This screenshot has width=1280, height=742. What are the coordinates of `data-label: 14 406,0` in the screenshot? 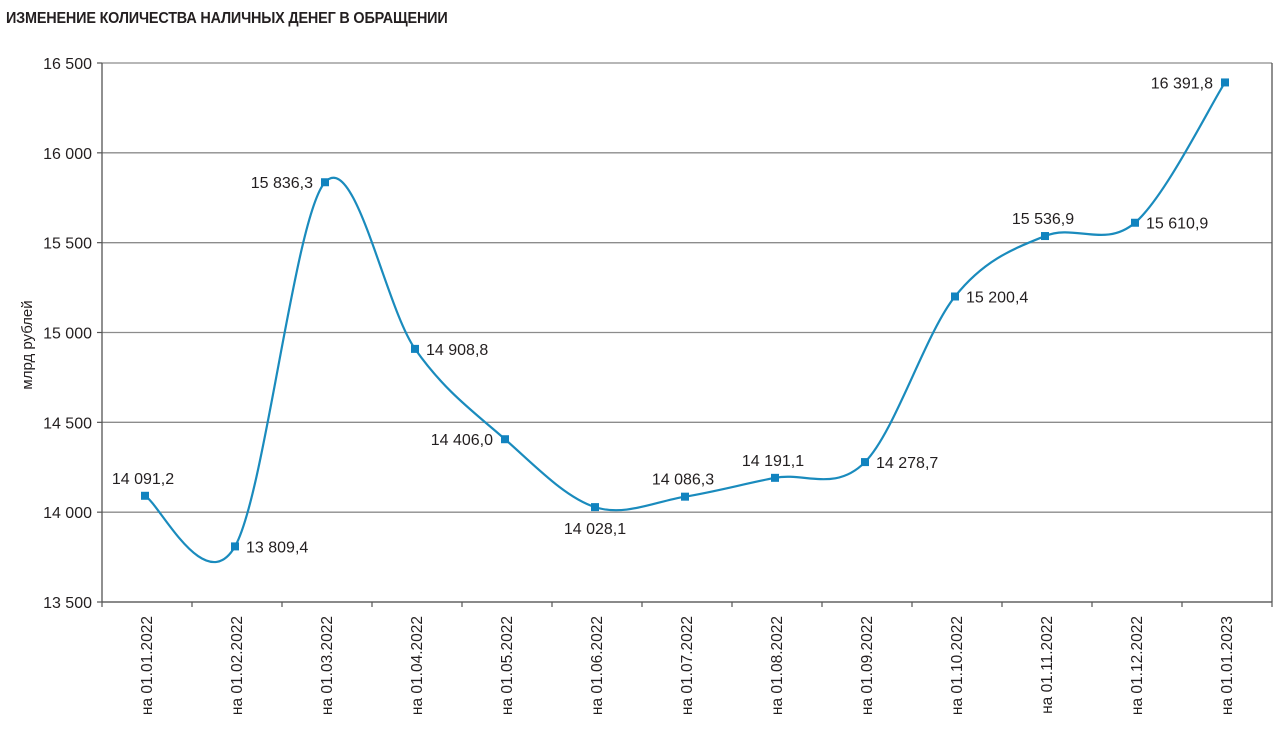 It's located at (462, 440).